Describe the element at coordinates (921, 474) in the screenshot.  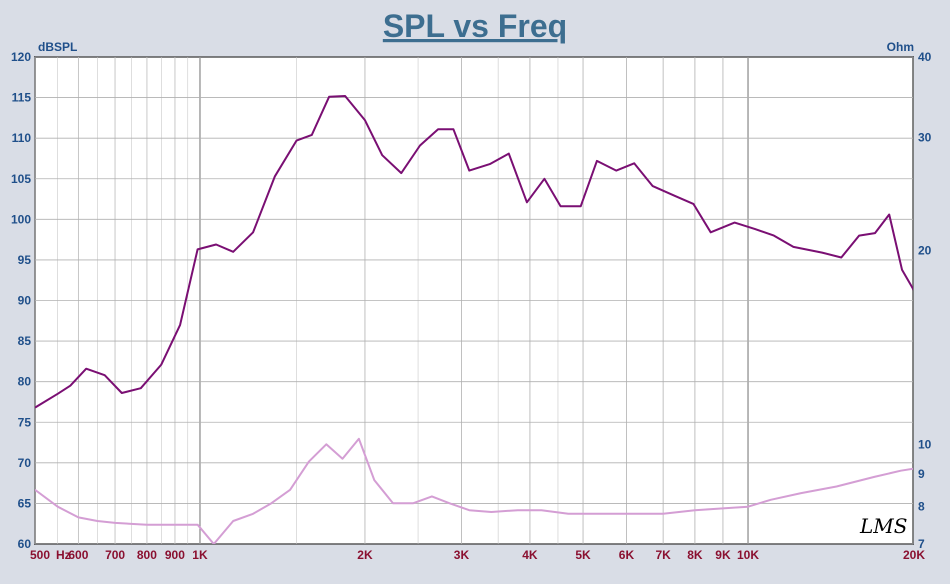
I see `right-tick-label: 9` at that location.